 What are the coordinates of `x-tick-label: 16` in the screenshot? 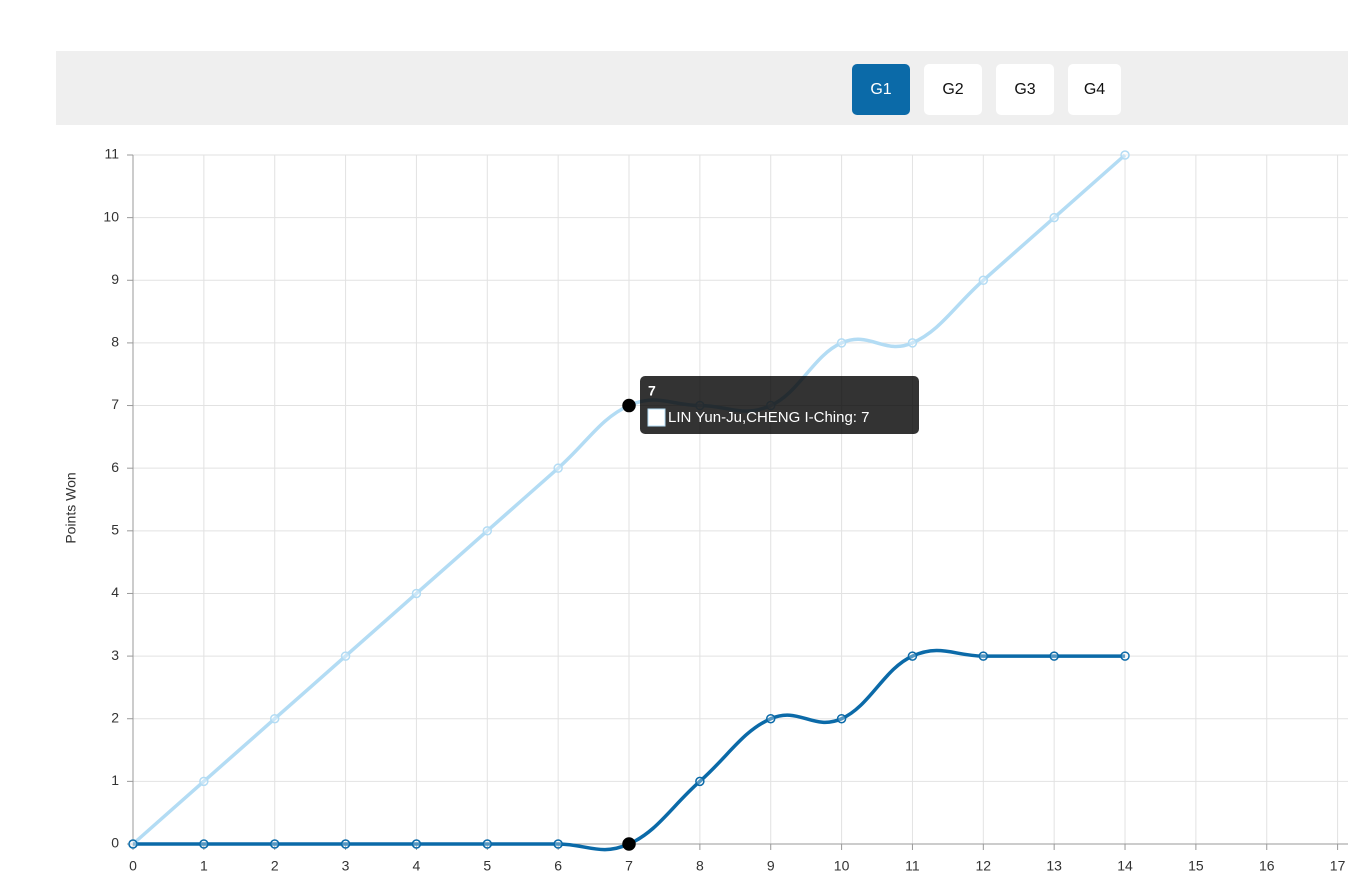 It's located at (1267, 866).